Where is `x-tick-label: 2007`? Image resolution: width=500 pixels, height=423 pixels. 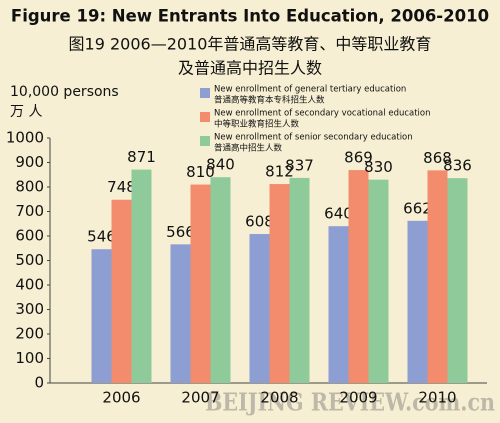 x-tick-label: 2007 is located at coordinates (200, 398).